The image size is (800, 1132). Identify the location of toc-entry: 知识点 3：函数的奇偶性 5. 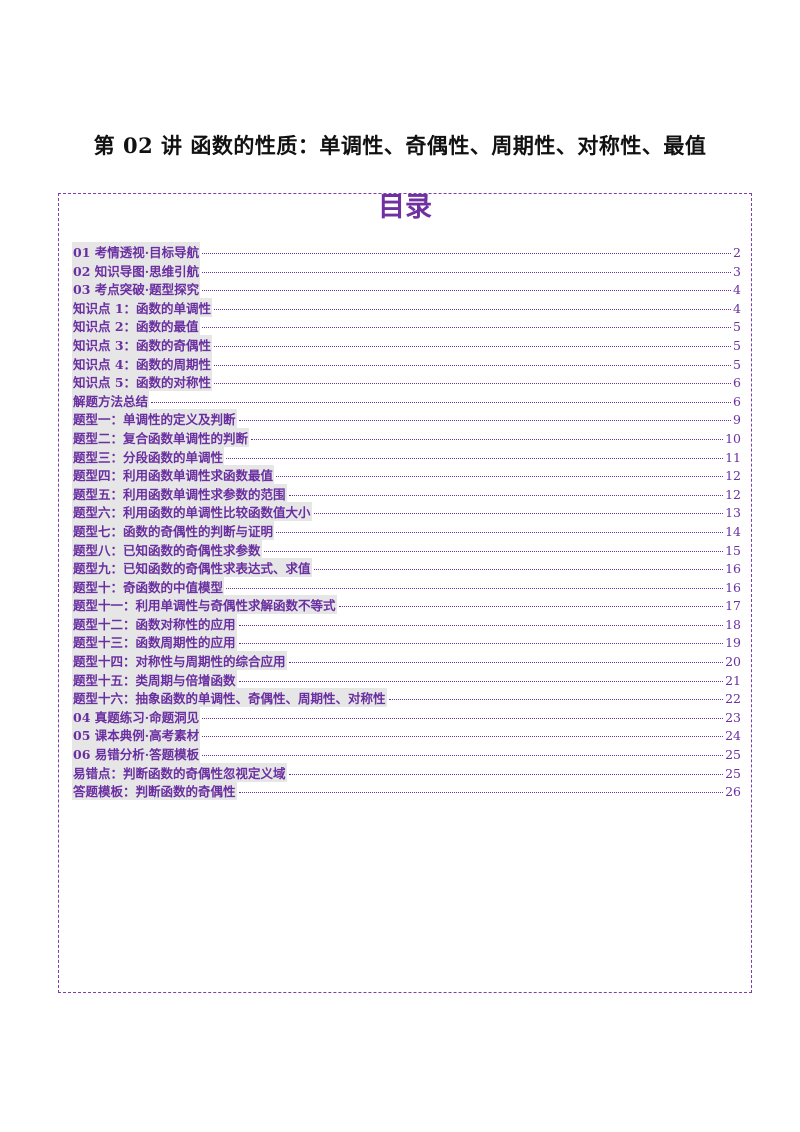
(406, 344).